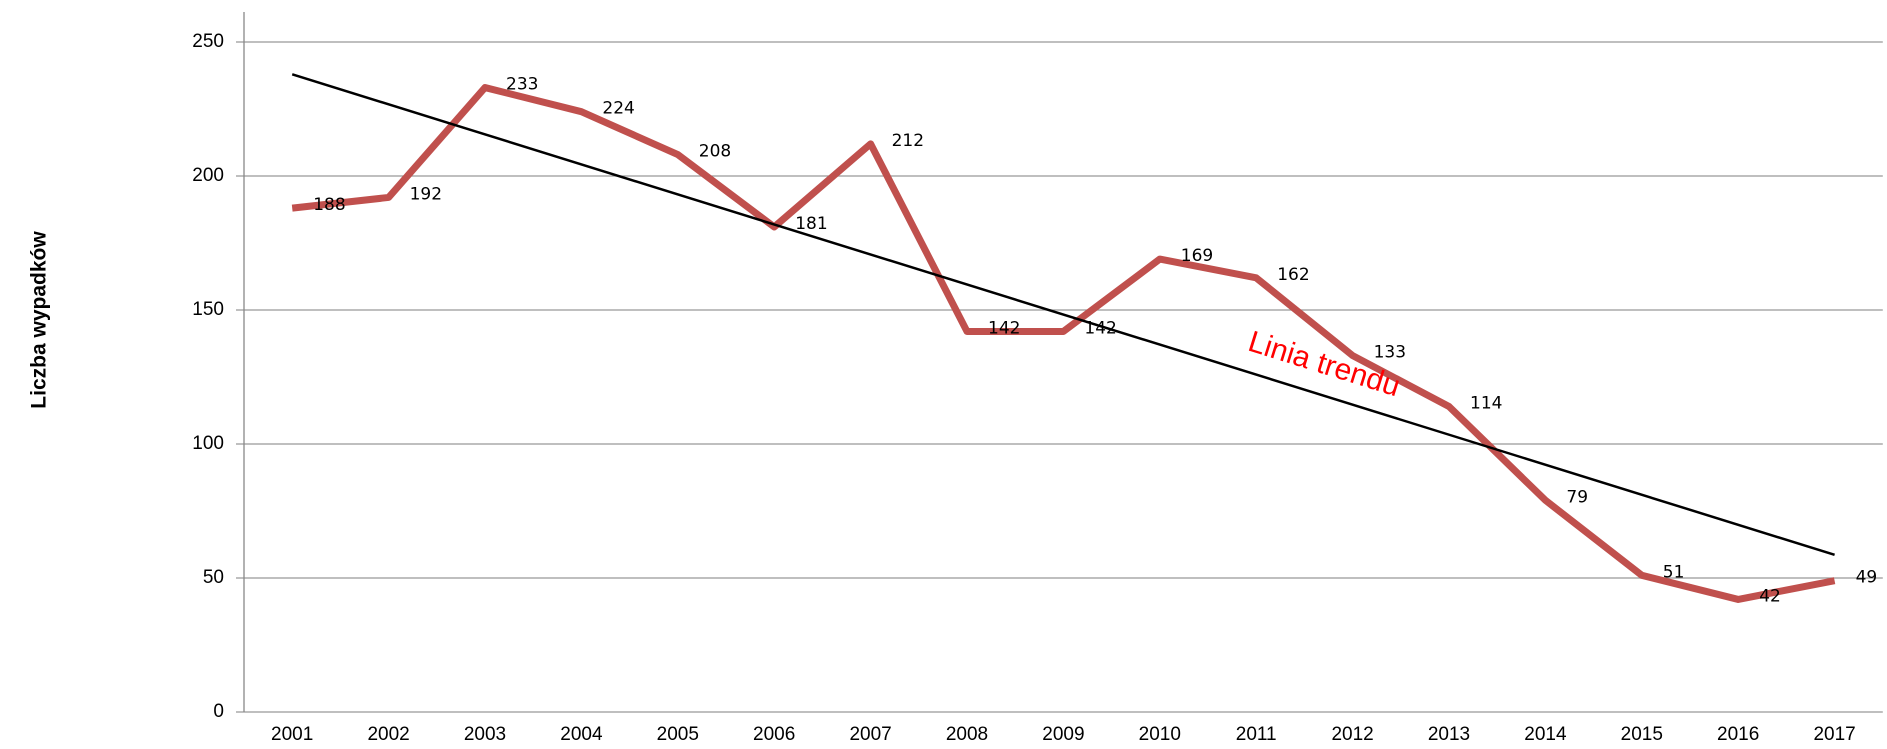  I want to click on data-label: 142, so click(1004, 328).